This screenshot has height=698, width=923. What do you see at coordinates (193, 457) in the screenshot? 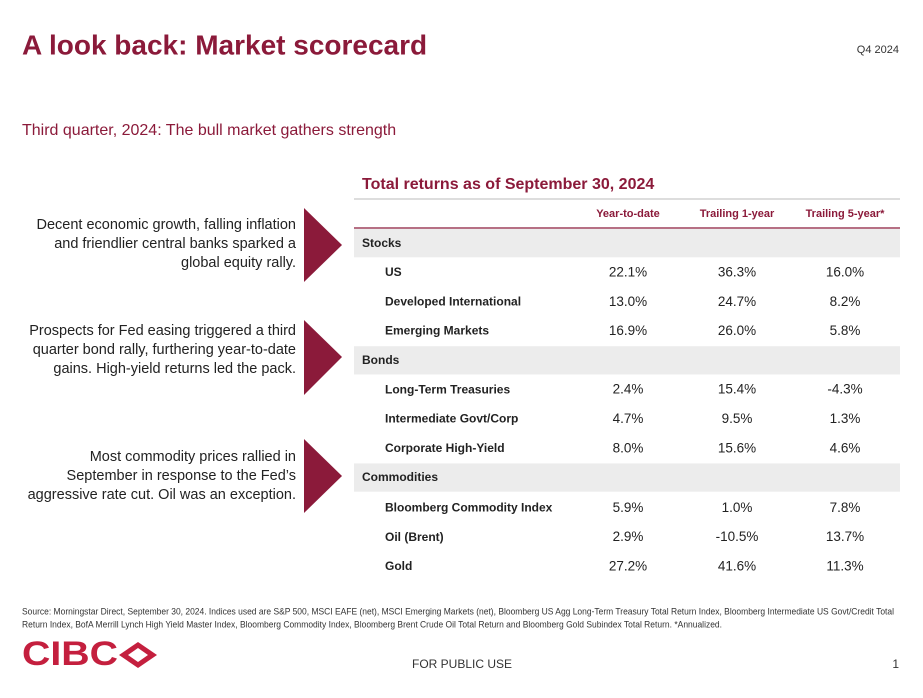
I see `commentary-line: Most commodity prices rallied in` at bounding box center [193, 457].